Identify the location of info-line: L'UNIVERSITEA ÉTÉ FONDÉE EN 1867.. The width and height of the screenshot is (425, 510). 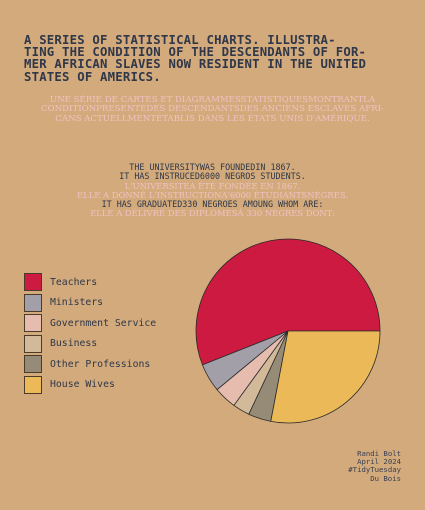
(212, 185).